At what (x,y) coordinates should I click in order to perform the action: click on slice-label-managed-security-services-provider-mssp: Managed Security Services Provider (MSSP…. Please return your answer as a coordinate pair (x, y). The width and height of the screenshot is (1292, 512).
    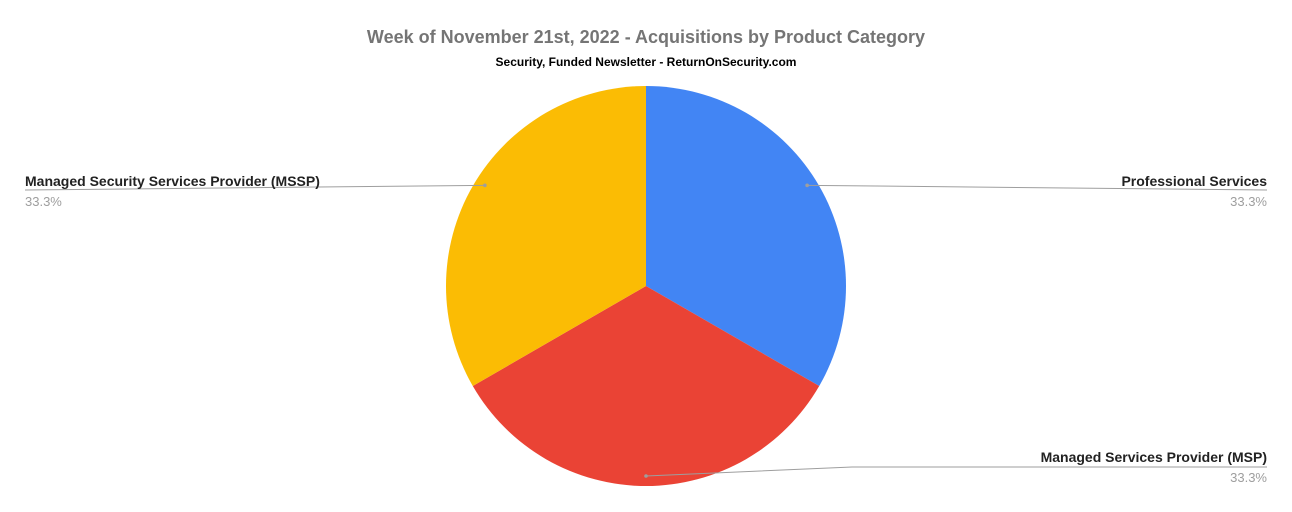
    Looking at the image, I should click on (172, 181).